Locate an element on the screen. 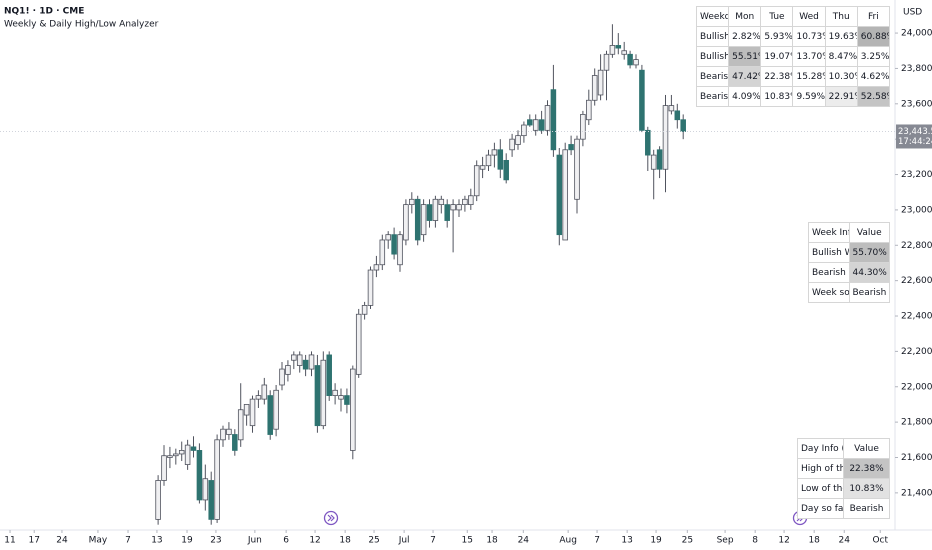  y-tick-label: 22,000.00 is located at coordinates (916, 387).